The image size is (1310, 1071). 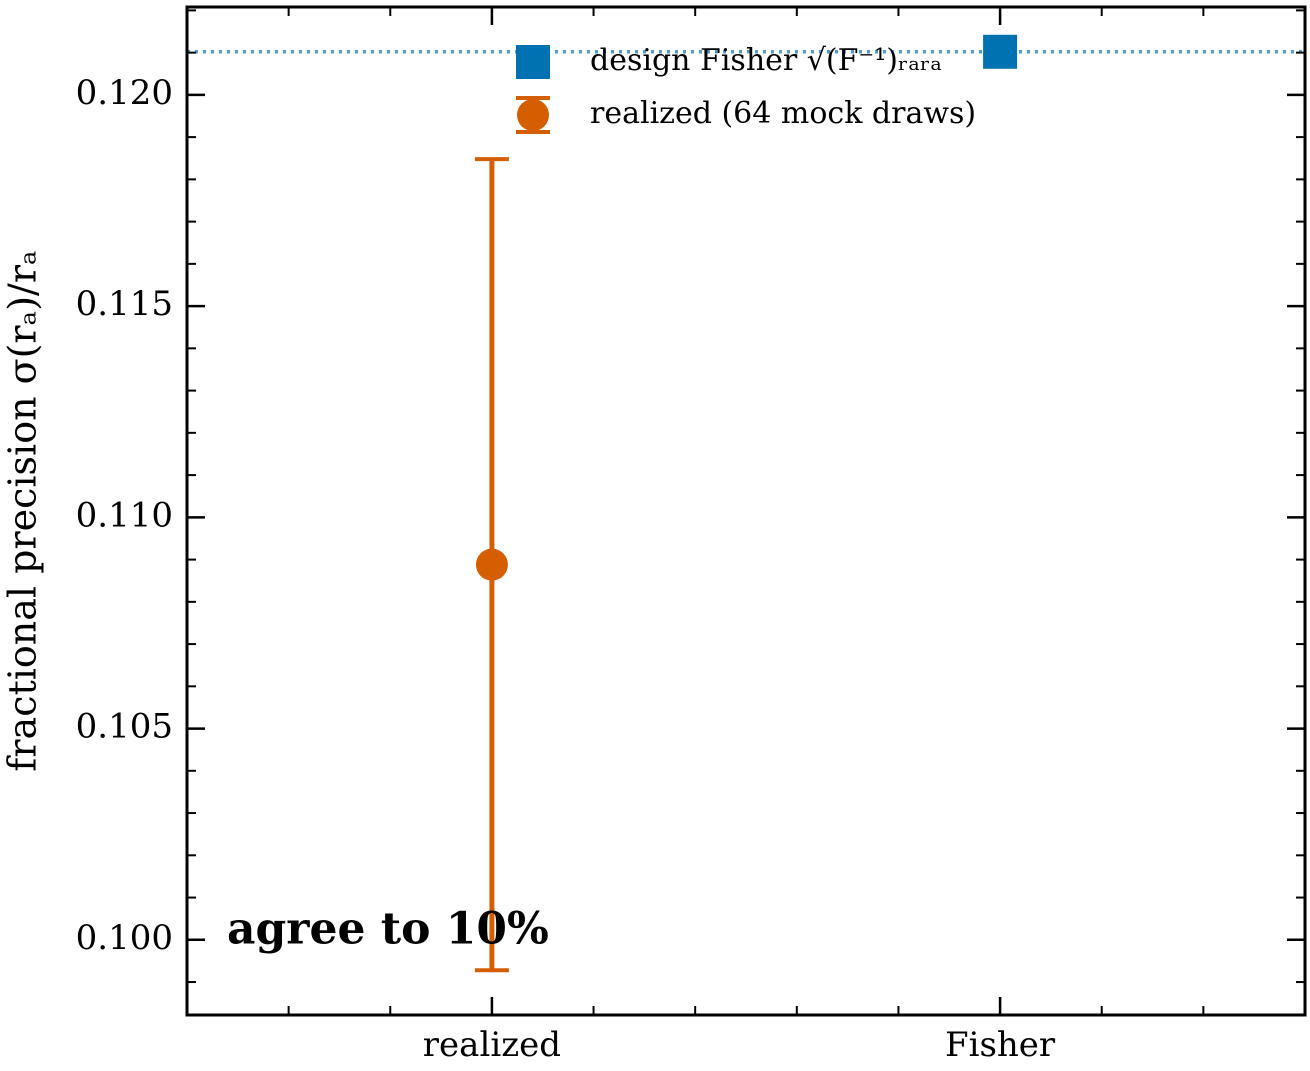 I want to click on y-axis-label: fractional precision σ(rₐ)/rₐ, so click(x=23, y=510).